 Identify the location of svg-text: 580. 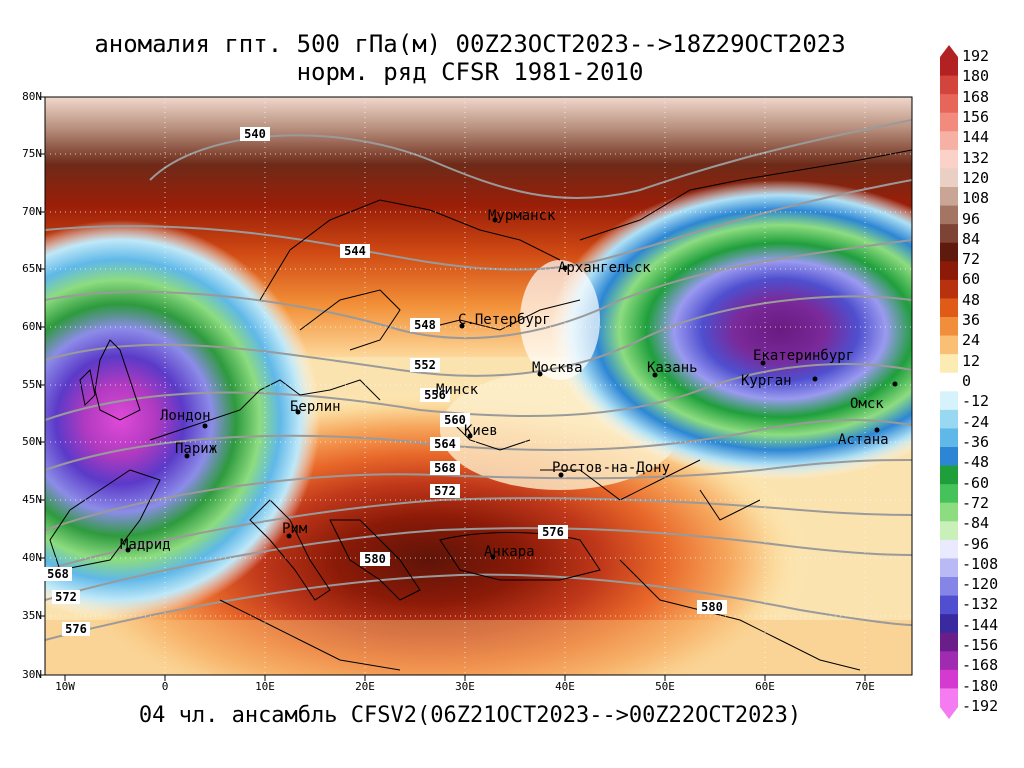
(375, 559).